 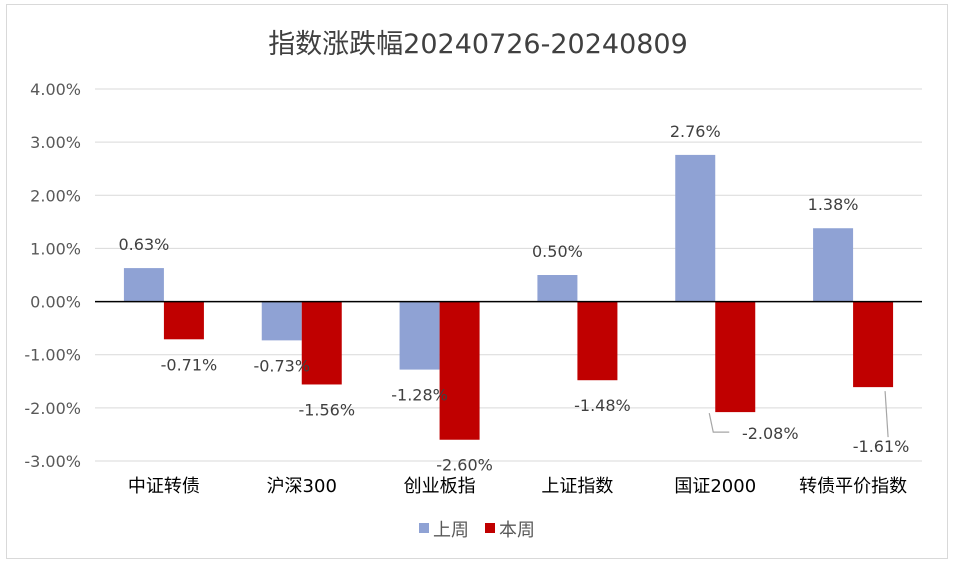 What do you see at coordinates (55, 89) in the screenshot?
I see `y-tick-label: 4.00%` at bounding box center [55, 89].